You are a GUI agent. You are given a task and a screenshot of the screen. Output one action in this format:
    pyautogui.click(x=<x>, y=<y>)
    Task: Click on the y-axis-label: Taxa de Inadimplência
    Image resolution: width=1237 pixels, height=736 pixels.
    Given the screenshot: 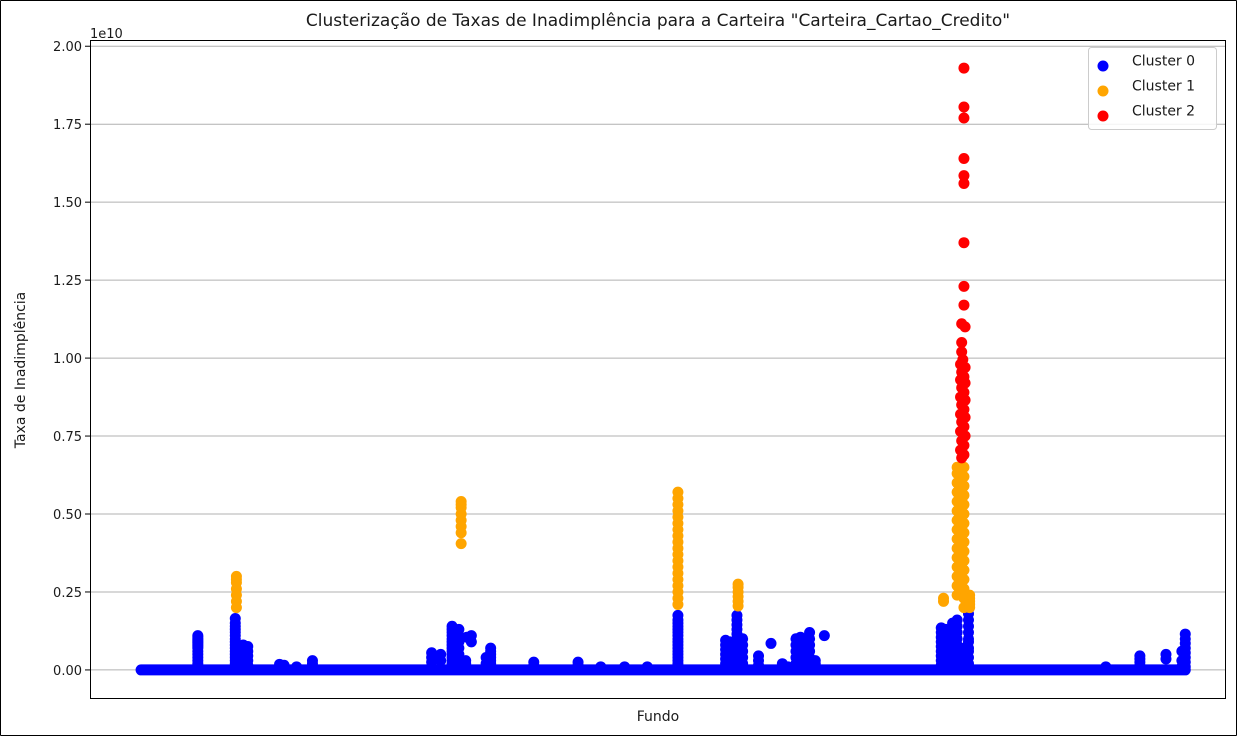 What is the action you would take?
    pyautogui.click(x=21, y=371)
    